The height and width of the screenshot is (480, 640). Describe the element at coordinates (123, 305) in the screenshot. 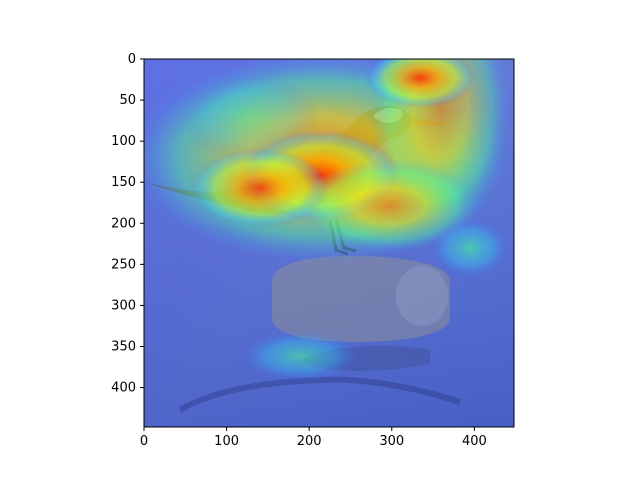

I see `y-tick-label: 300` at that location.